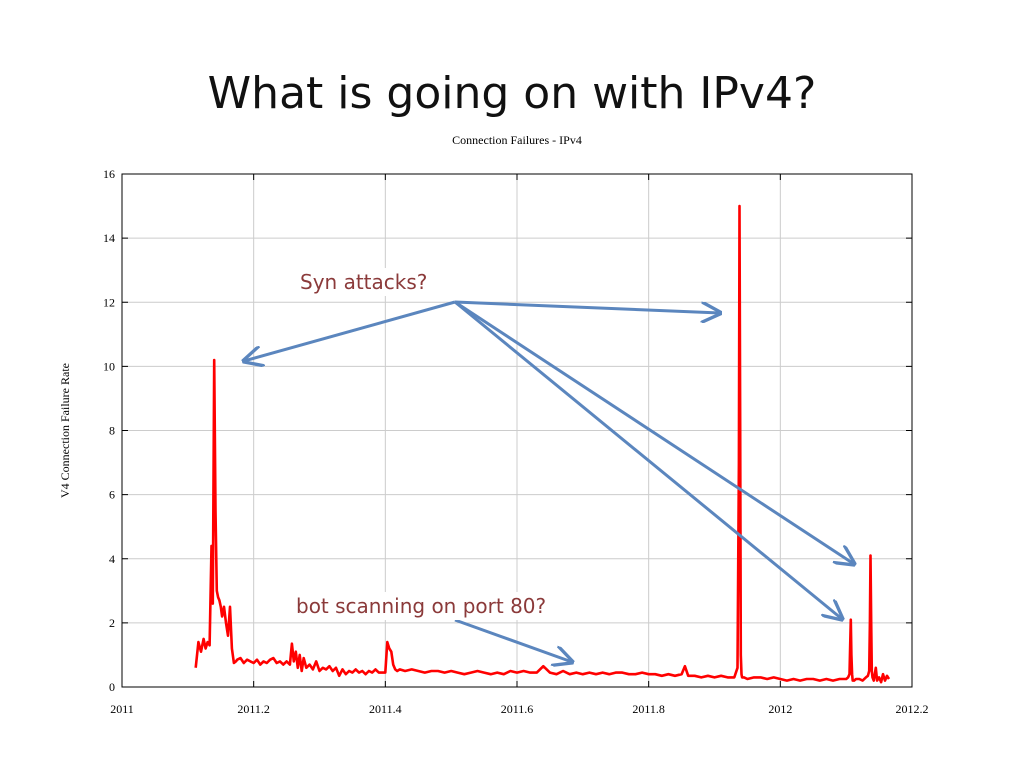 The image size is (1024, 768). Describe the element at coordinates (780, 709) in the screenshot. I see `x-tick-label: 2012` at that location.